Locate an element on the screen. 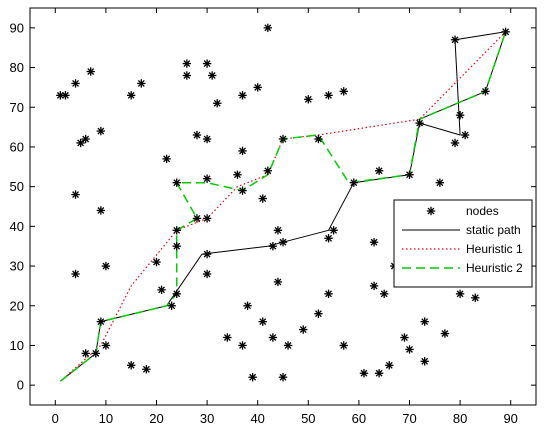 The image size is (550, 439). legend-label-static-path: static path is located at coordinates (493, 230).